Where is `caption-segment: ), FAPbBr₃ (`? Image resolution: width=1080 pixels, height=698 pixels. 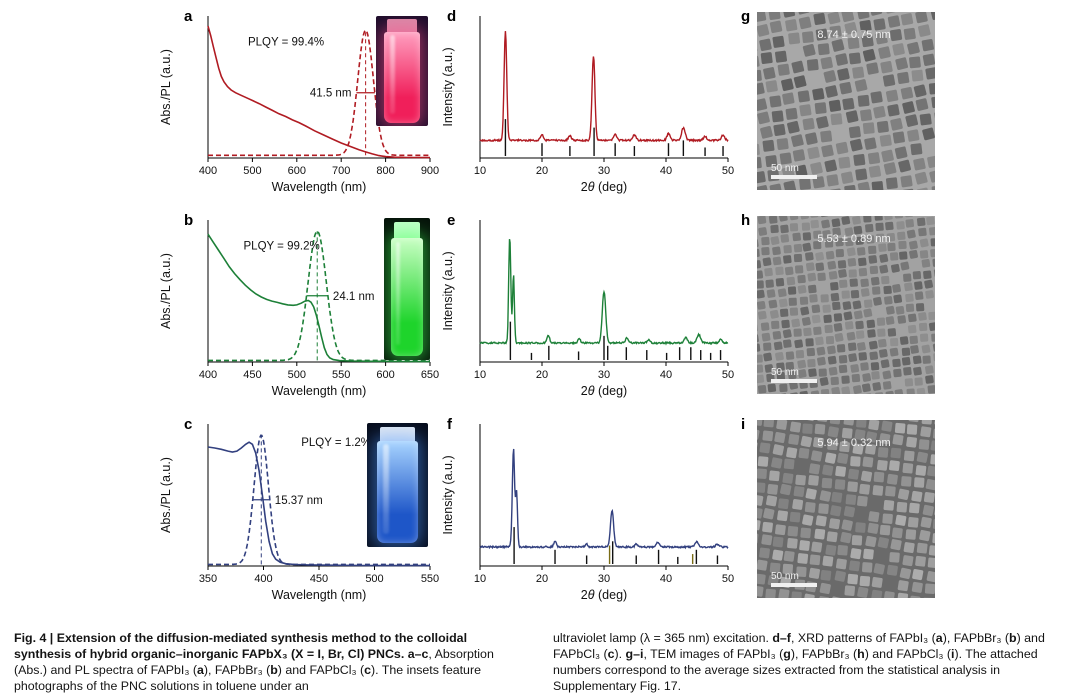
caption-segment: ), FAPbBr₃ ( is located at coordinates (824, 654).